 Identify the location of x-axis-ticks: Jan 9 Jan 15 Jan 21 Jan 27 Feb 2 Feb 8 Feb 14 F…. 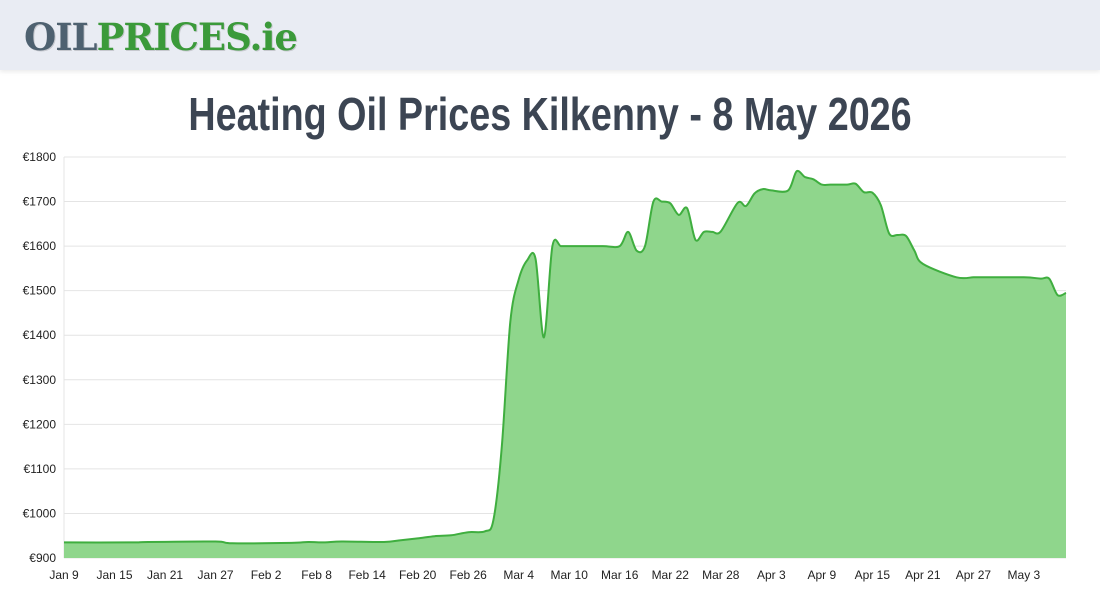
(544, 575).